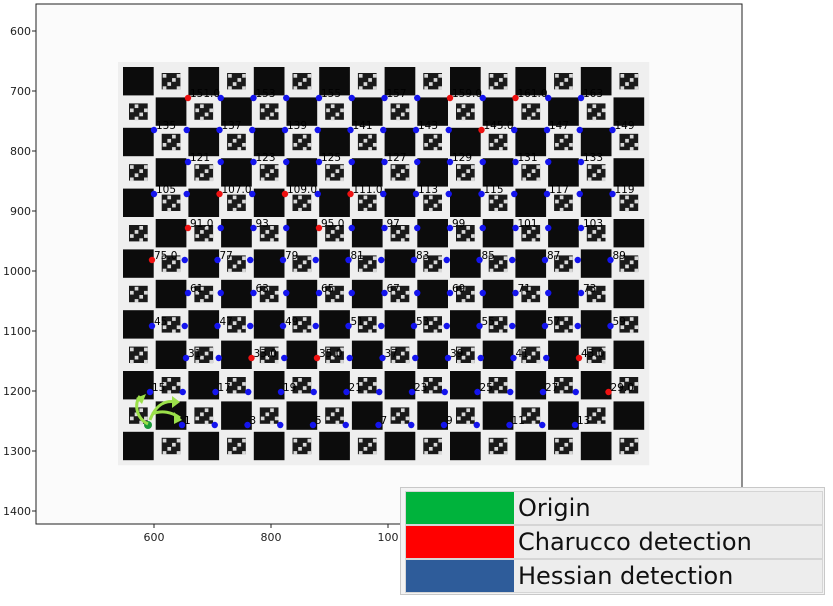 This screenshot has height=606, width=833. I want to click on legend-item-charucco: Charucco detection, so click(614, 542).